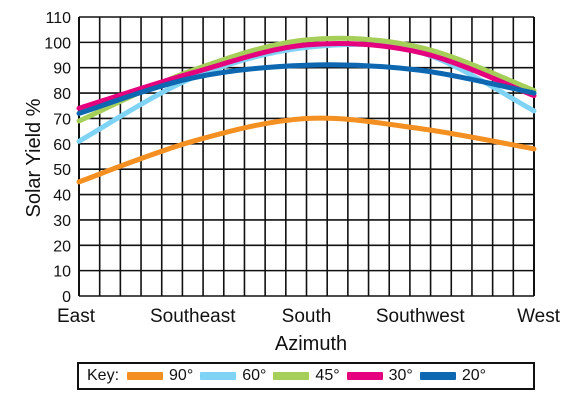  I want to click on y-tick-label: 50, so click(62, 170).